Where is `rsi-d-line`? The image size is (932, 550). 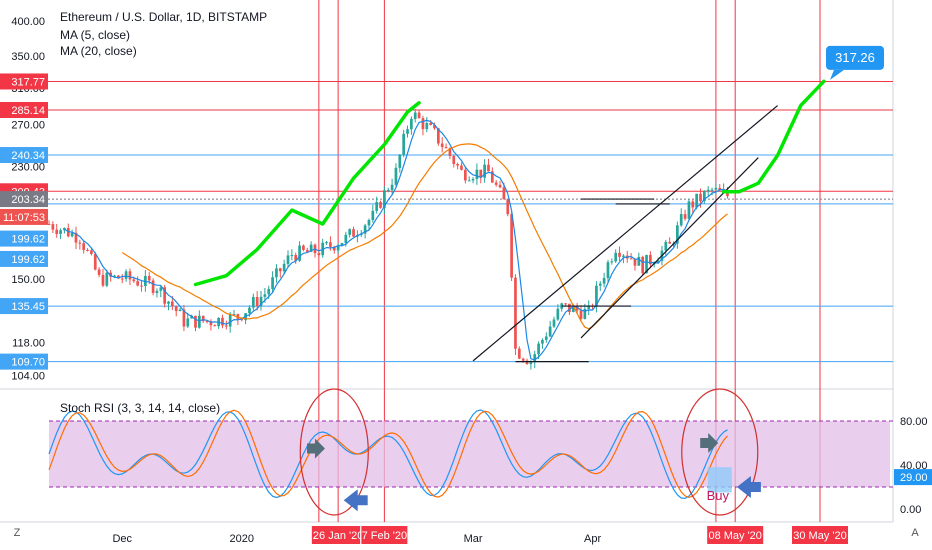
rsi-d-line is located at coordinates (388, 454).